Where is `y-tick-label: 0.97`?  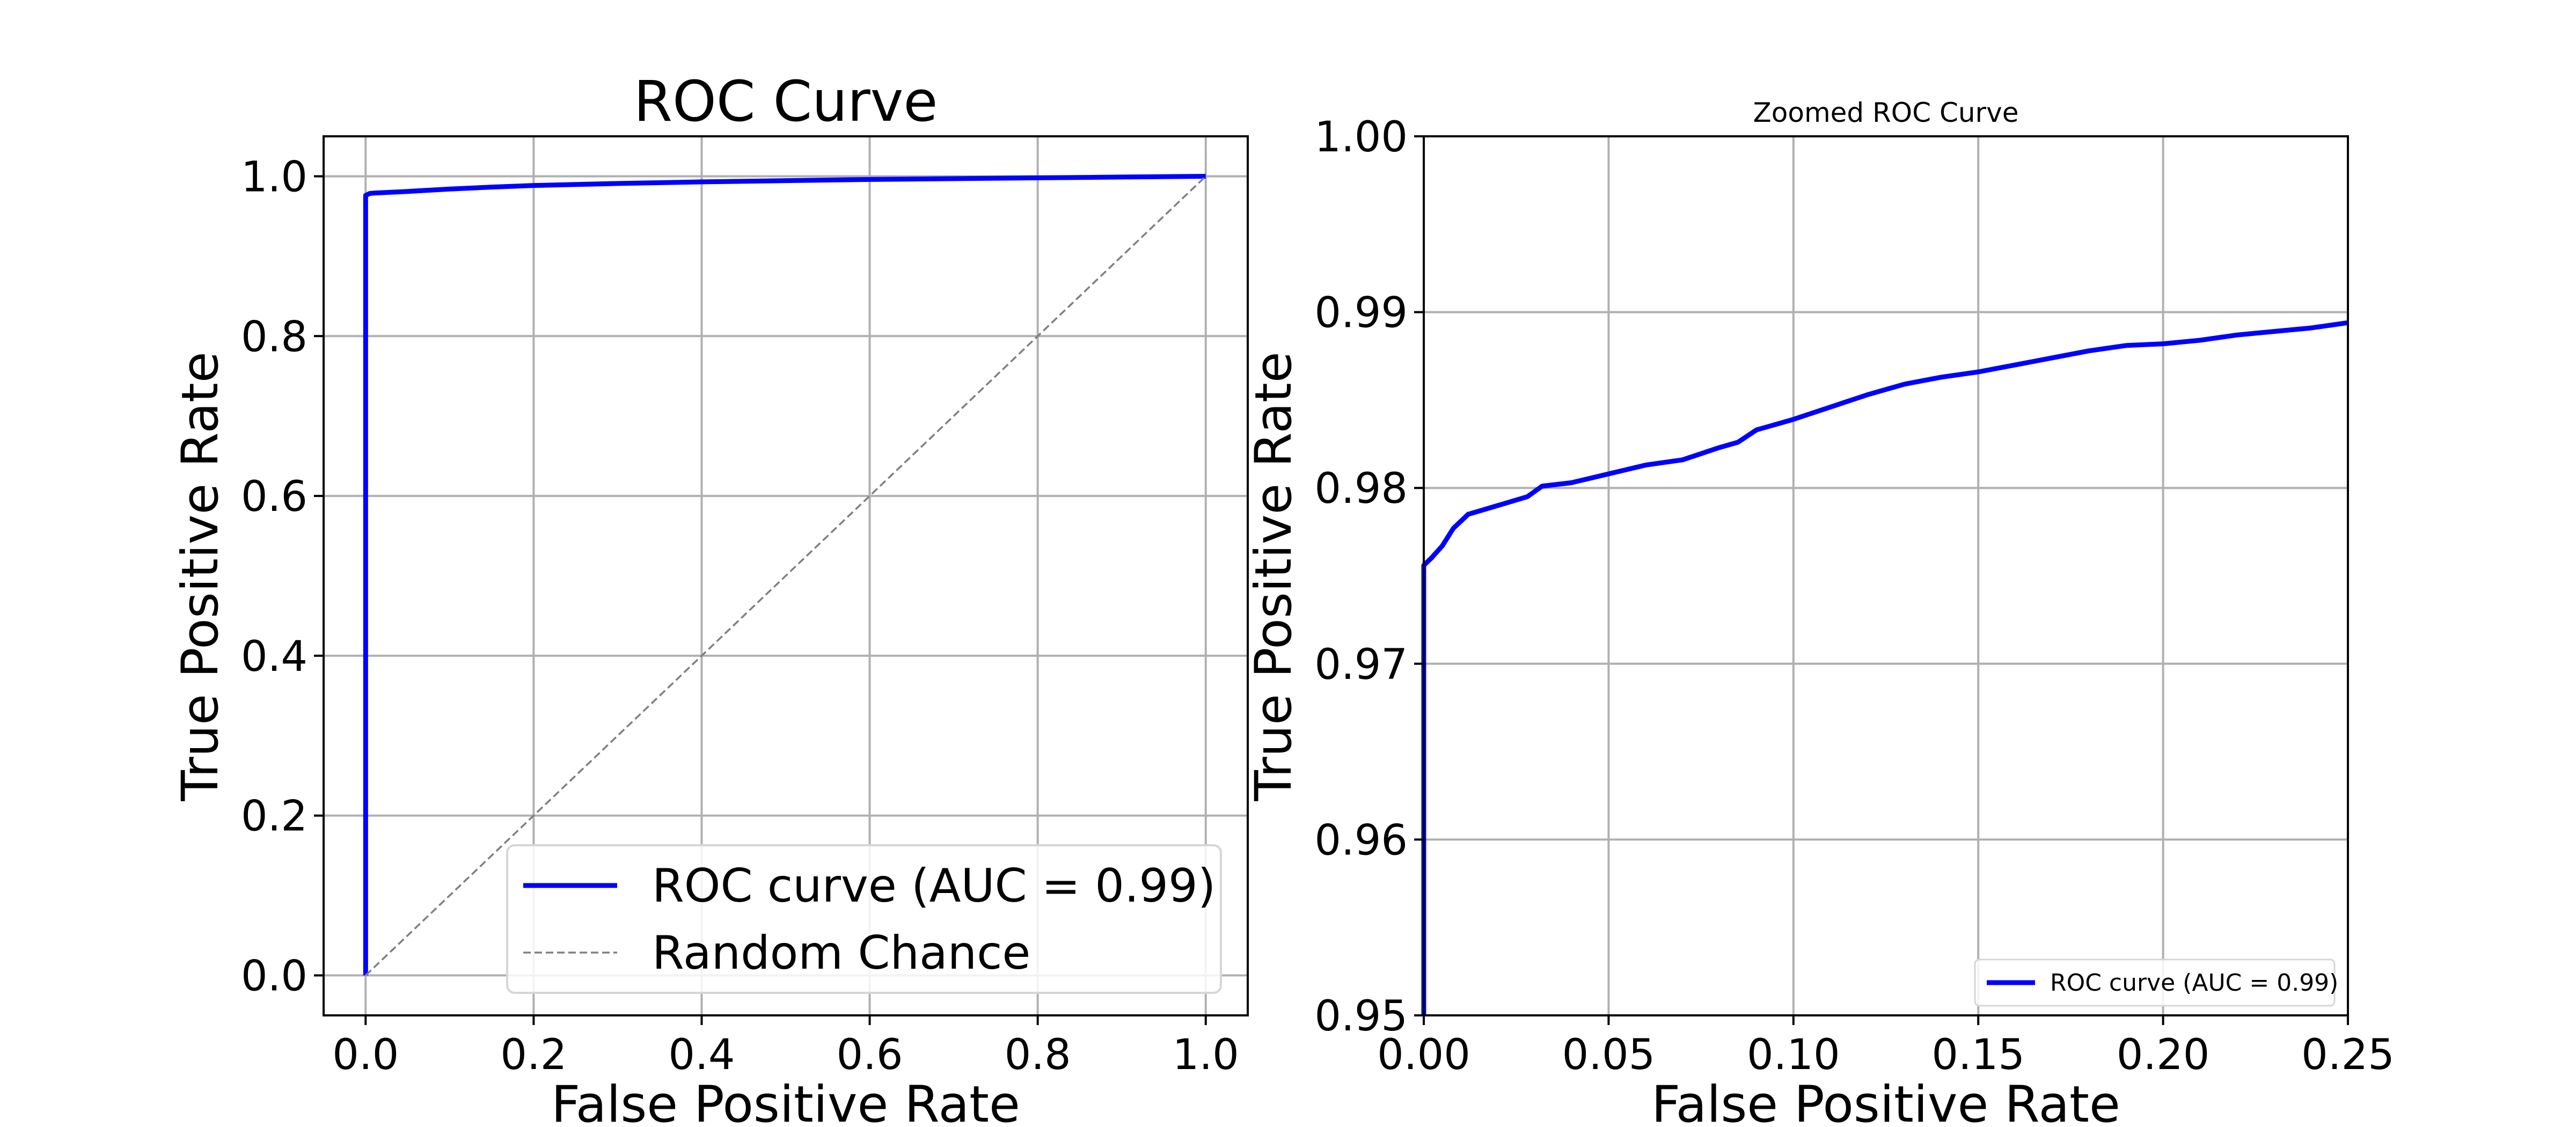
y-tick-label: 0.97 is located at coordinates (1361, 665).